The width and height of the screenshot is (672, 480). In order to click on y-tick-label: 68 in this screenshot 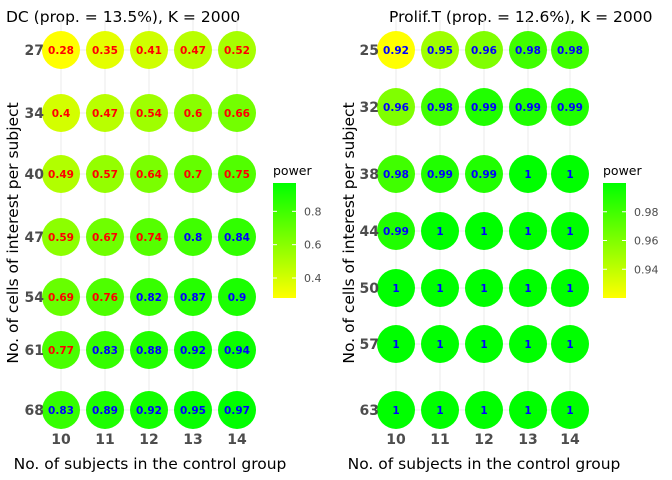, I will do `click(34, 411)`.